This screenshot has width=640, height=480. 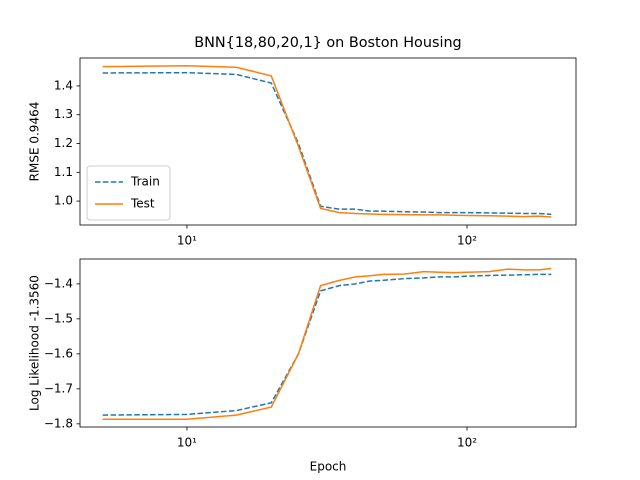 What do you see at coordinates (35, 343) in the screenshot?
I see `y-axis-label: Log Likelihood -1.3560` at bounding box center [35, 343].